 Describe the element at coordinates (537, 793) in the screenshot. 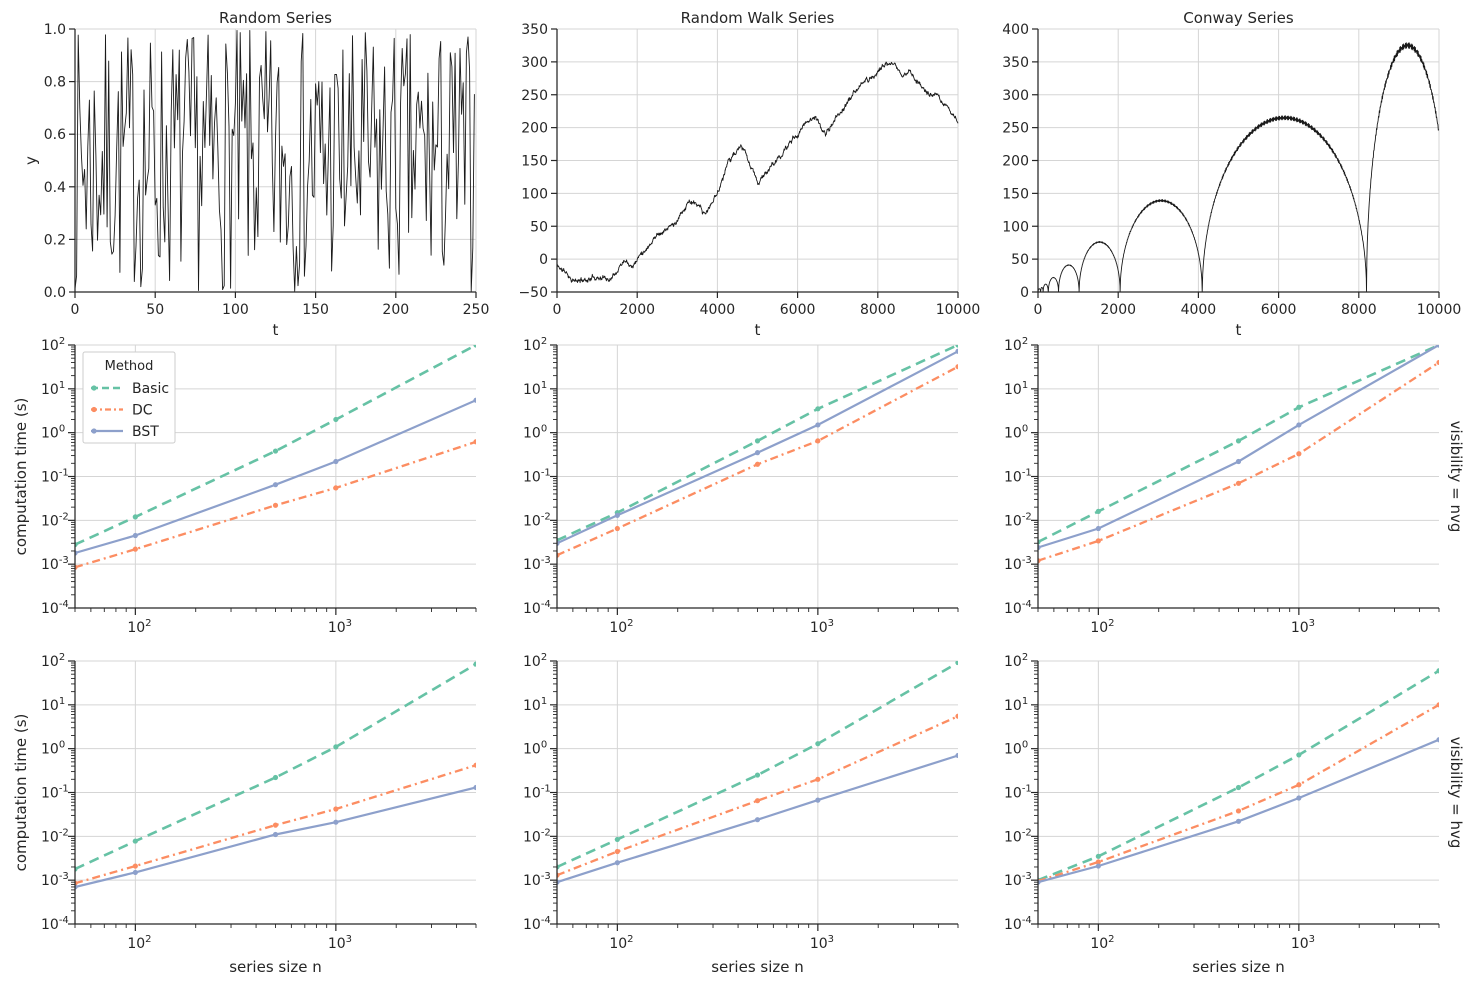

I see `y-tick-label: 10⁻¹` at that location.